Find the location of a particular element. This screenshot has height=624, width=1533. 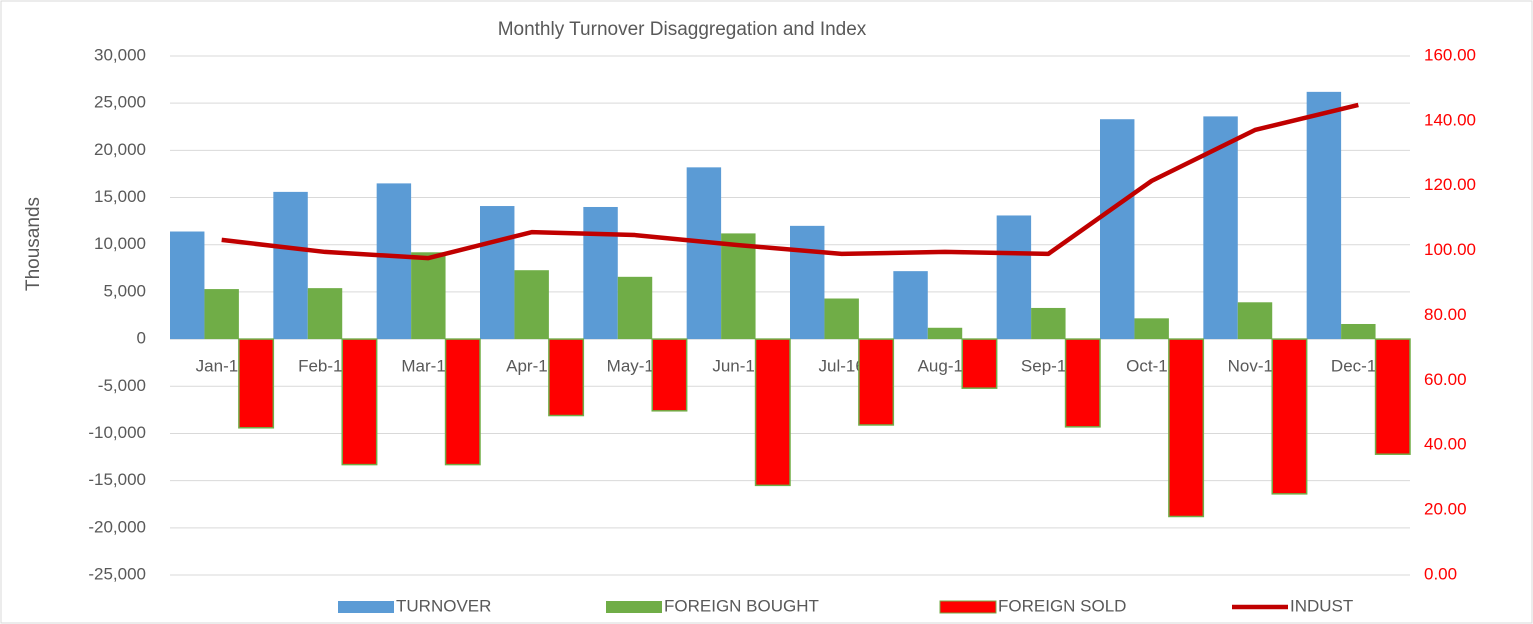

y-tick-label: -5,000 is located at coordinates (122, 385).